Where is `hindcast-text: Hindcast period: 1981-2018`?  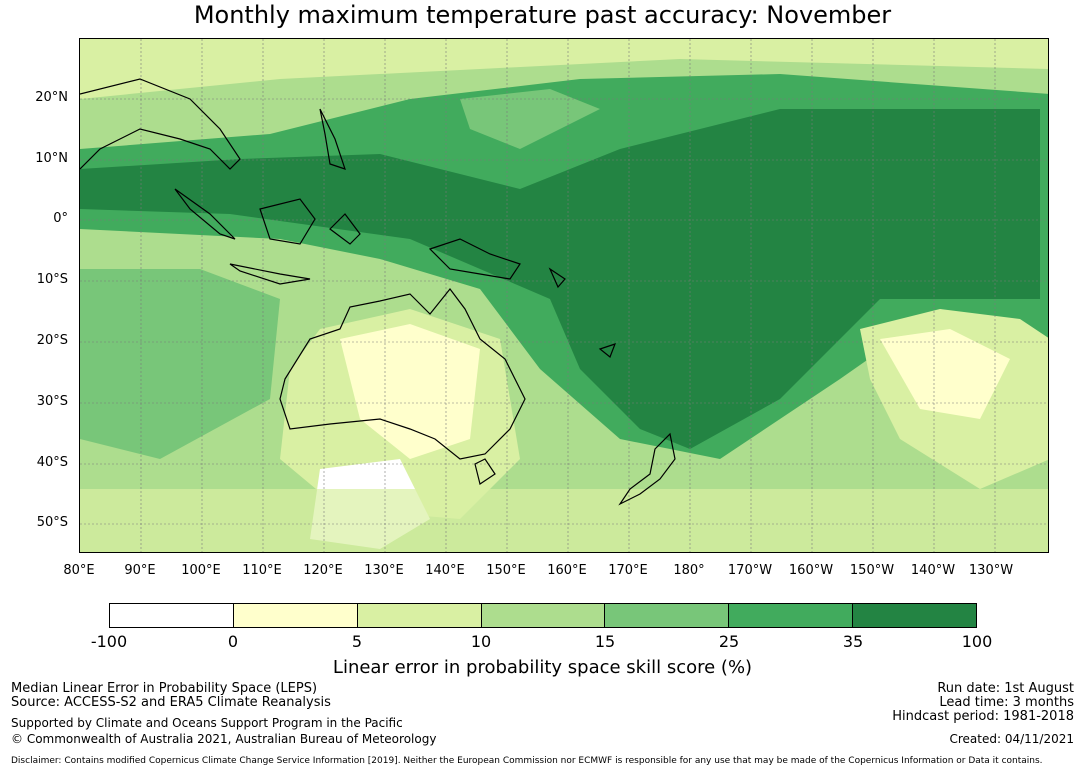 hindcast-text: Hindcast period: 1981-2018 is located at coordinates (983, 716).